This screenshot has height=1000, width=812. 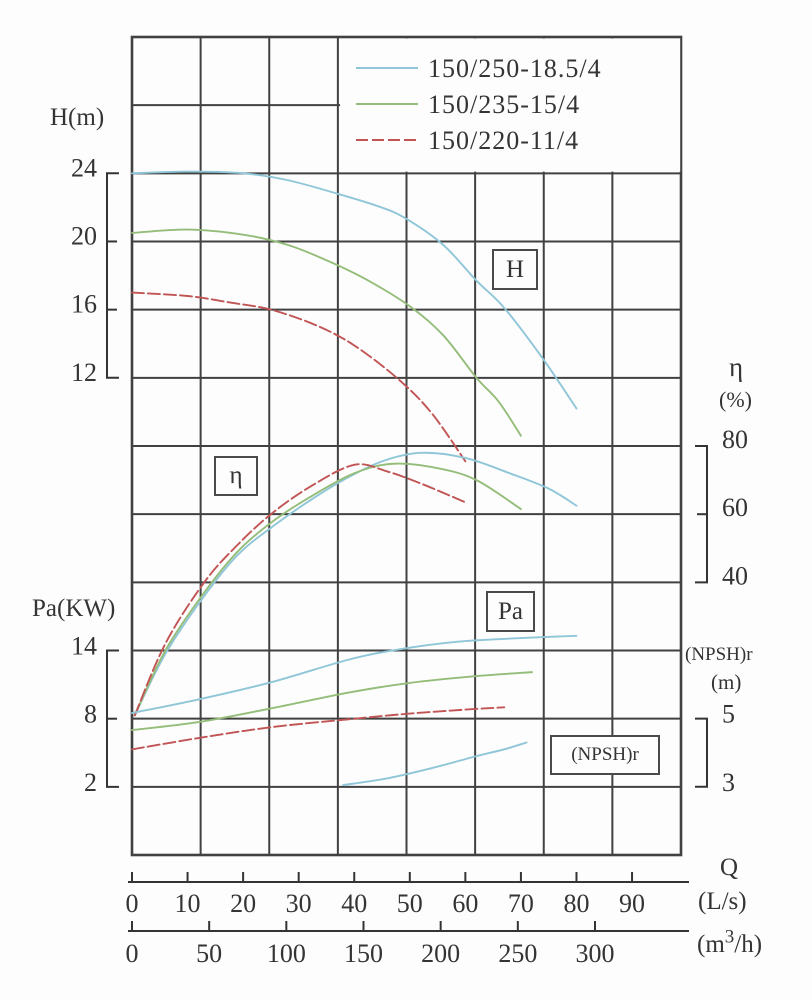 I want to click on q-ls-tick-label: 10, so click(x=188, y=903).